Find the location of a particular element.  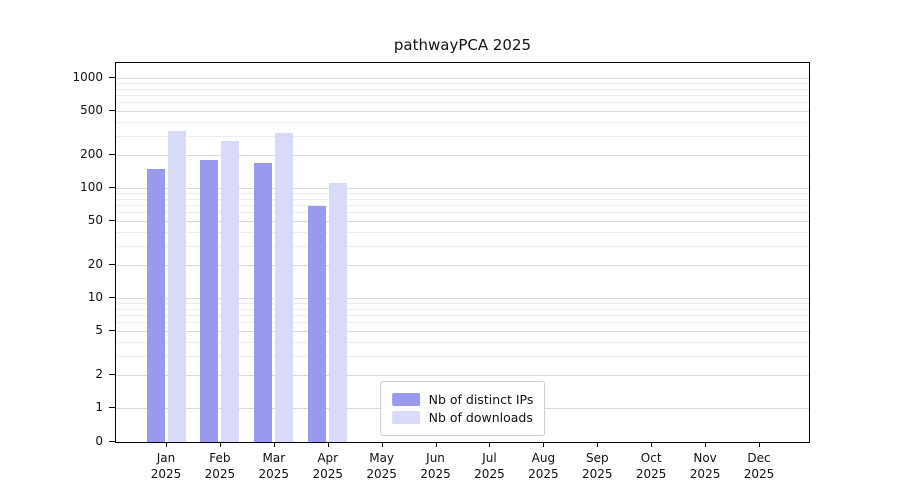

x-tick-month: Nov is located at coordinates (705, 458).